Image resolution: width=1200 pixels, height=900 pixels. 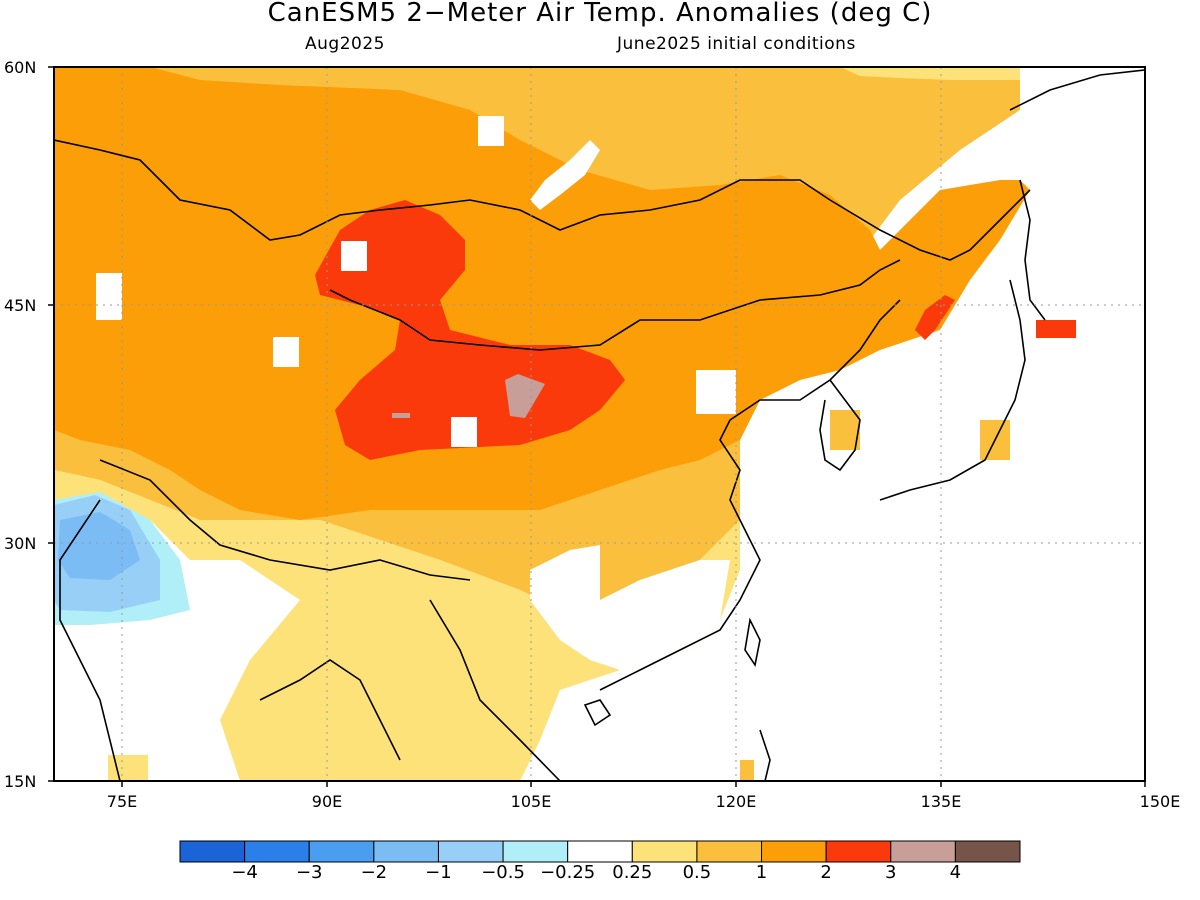 What do you see at coordinates (309, 872) in the screenshot?
I see `colorbar-label: −3` at bounding box center [309, 872].